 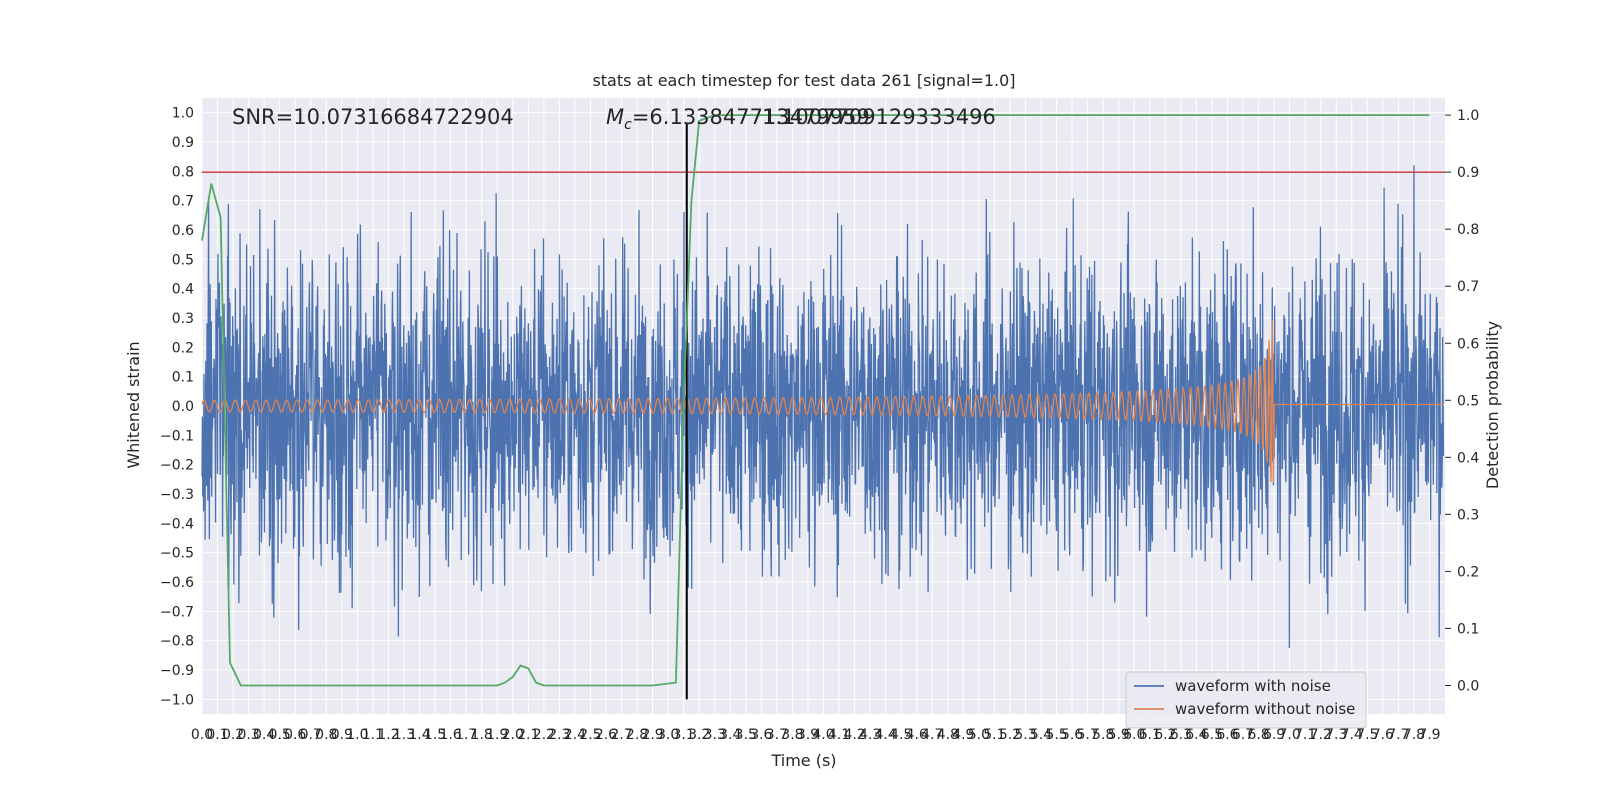 What do you see at coordinates (177, 466) in the screenshot?
I see `y-tick-label-left: −0.2` at bounding box center [177, 466].